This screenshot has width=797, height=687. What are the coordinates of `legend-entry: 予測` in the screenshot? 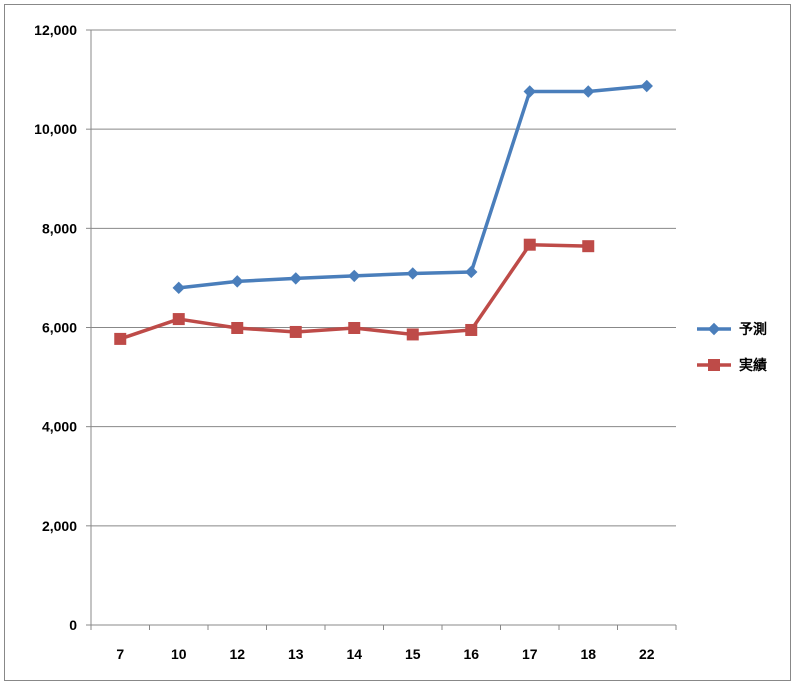 It's located at (732, 329).